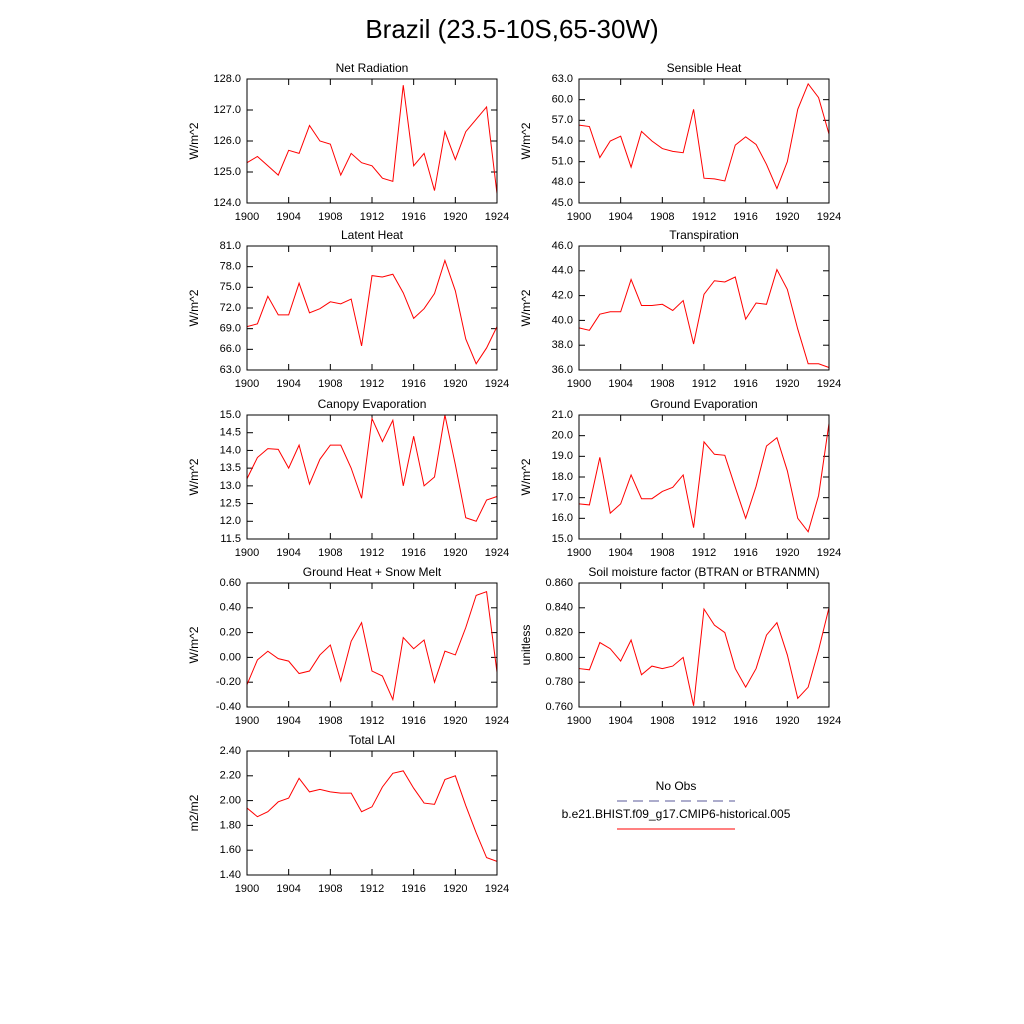 Image resolution: width=1024 pixels, height=1024 pixels. What do you see at coordinates (230, 450) in the screenshot?
I see `y-tick-label: 14.0` at bounding box center [230, 450].